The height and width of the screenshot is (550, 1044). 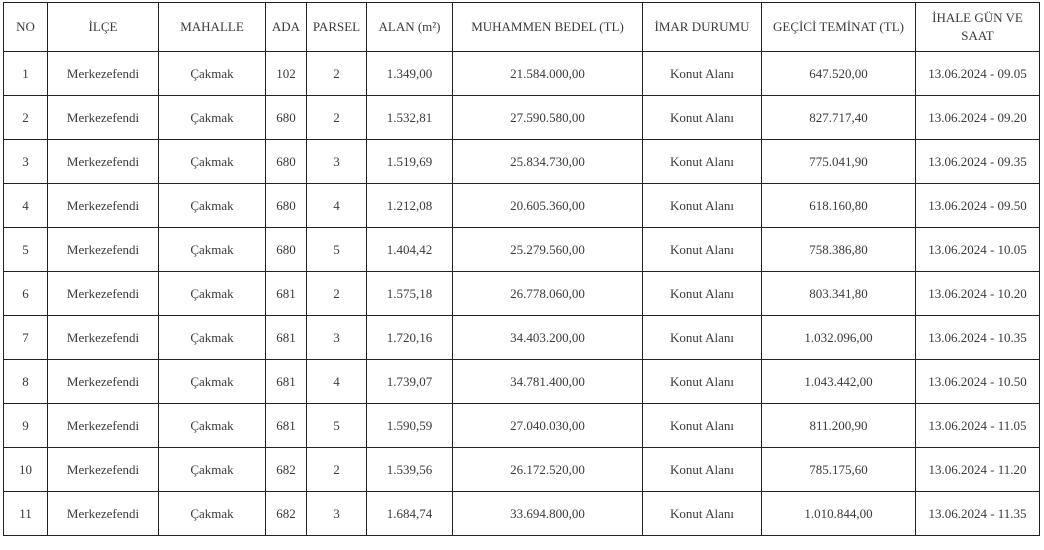 I want to click on column-header-ada: ADA, so click(x=286, y=27).